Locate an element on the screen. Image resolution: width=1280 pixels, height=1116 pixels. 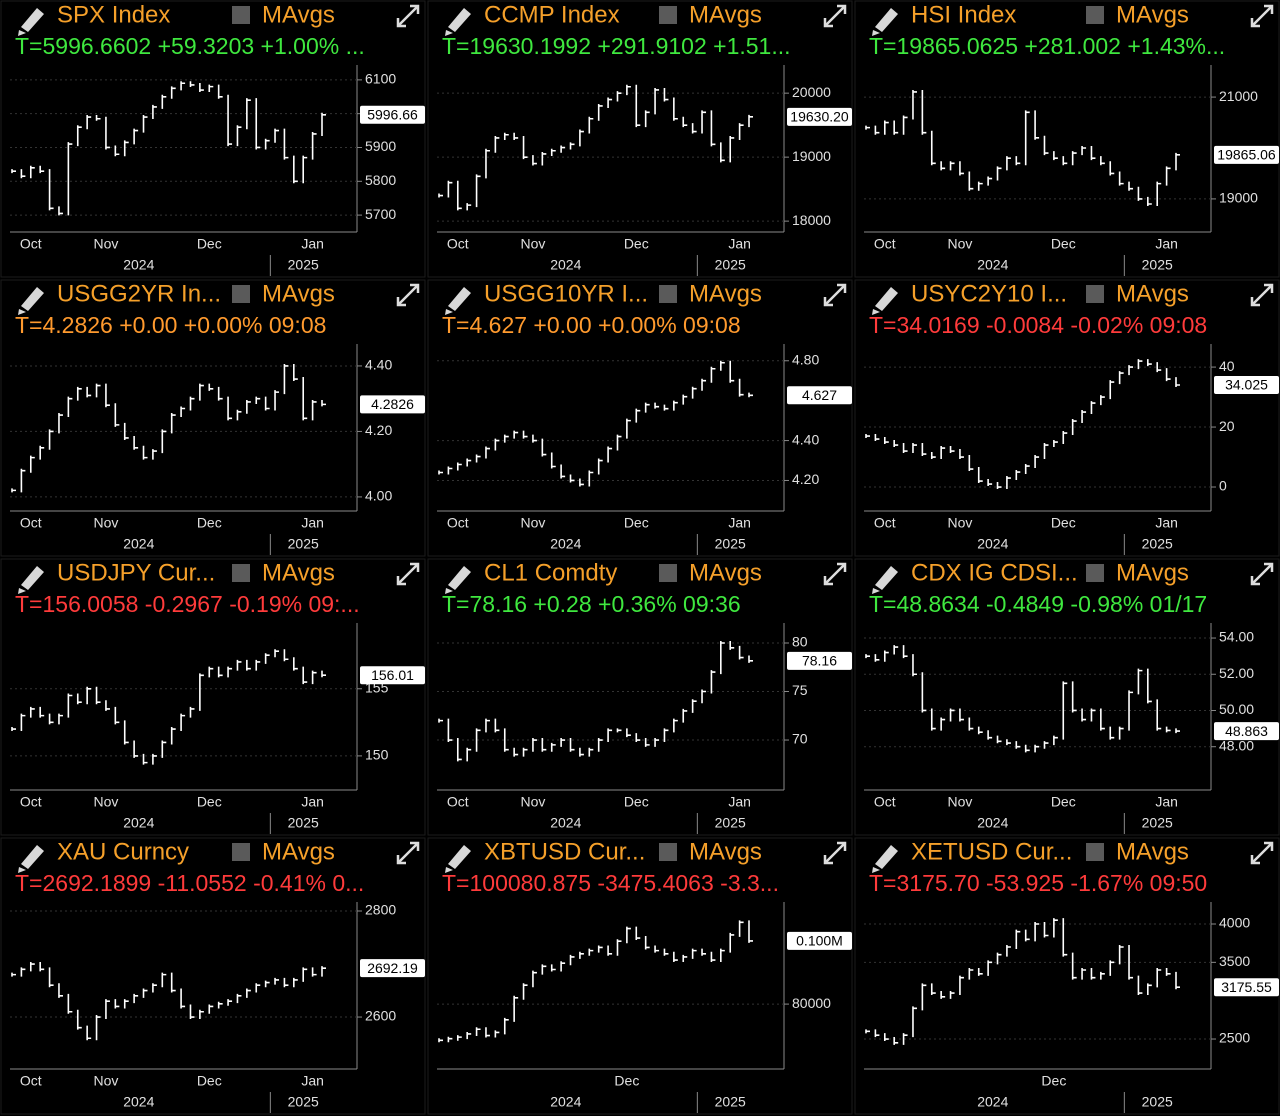
y-tick-label: 70 is located at coordinates (800, 739).